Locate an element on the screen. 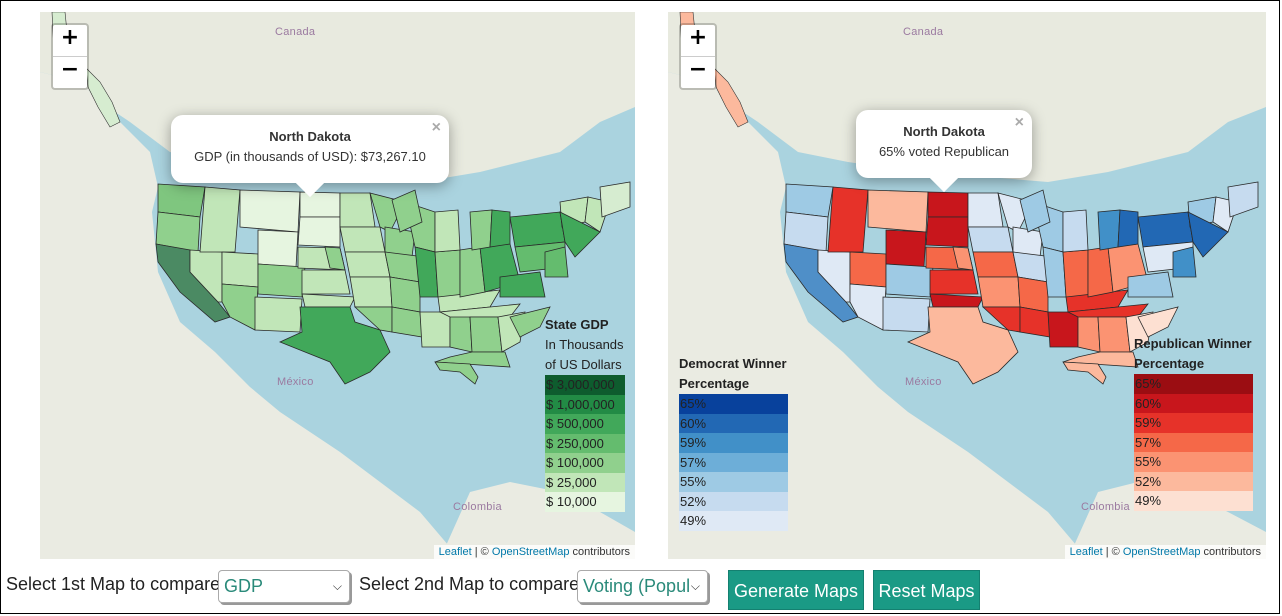 The image size is (1282, 616). popup-text: GDP (in thousands of USD): $73,267.10 is located at coordinates (310, 156).